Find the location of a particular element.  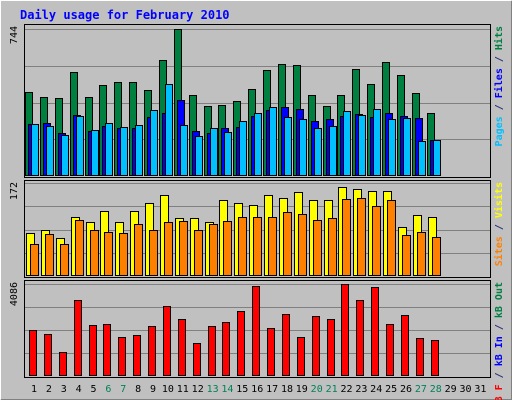

ymax-label-bottom: 4086 is located at coordinates (14, 294).